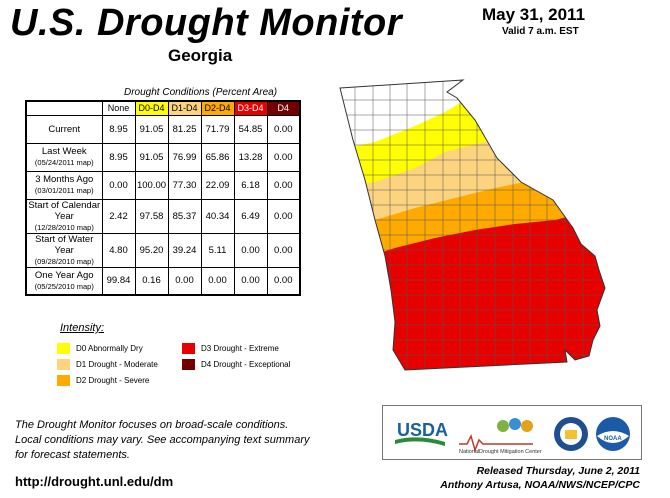 This screenshot has width=670, height=498. What do you see at coordinates (500, 436) in the screenshot?
I see `ndmc-logo: National Drought Mitigation Center` at bounding box center [500, 436].